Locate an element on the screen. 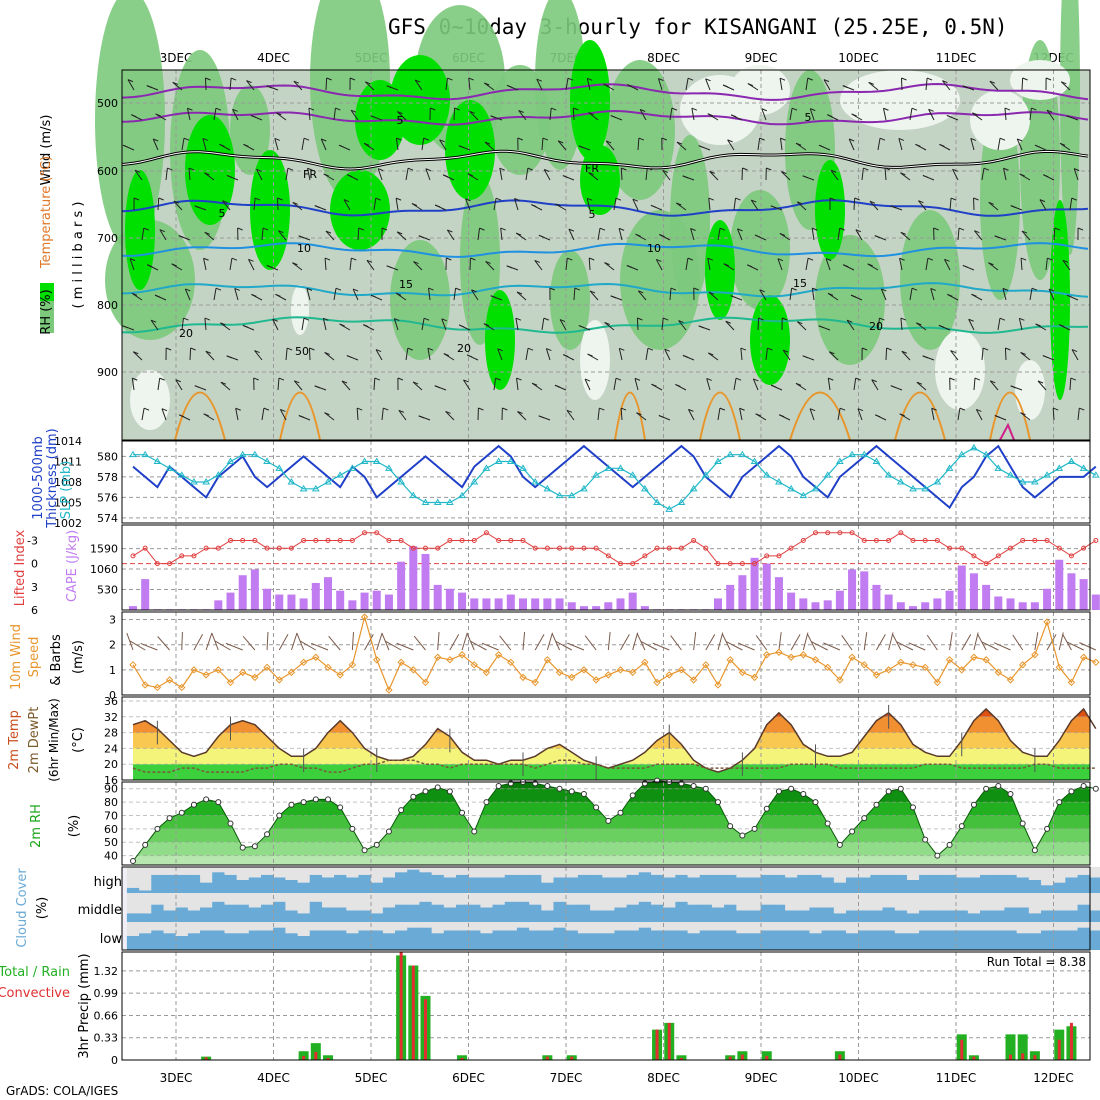 The height and width of the screenshot is (1100, 1100). bottom-date-label: 3DEC is located at coordinates (176, 1078).